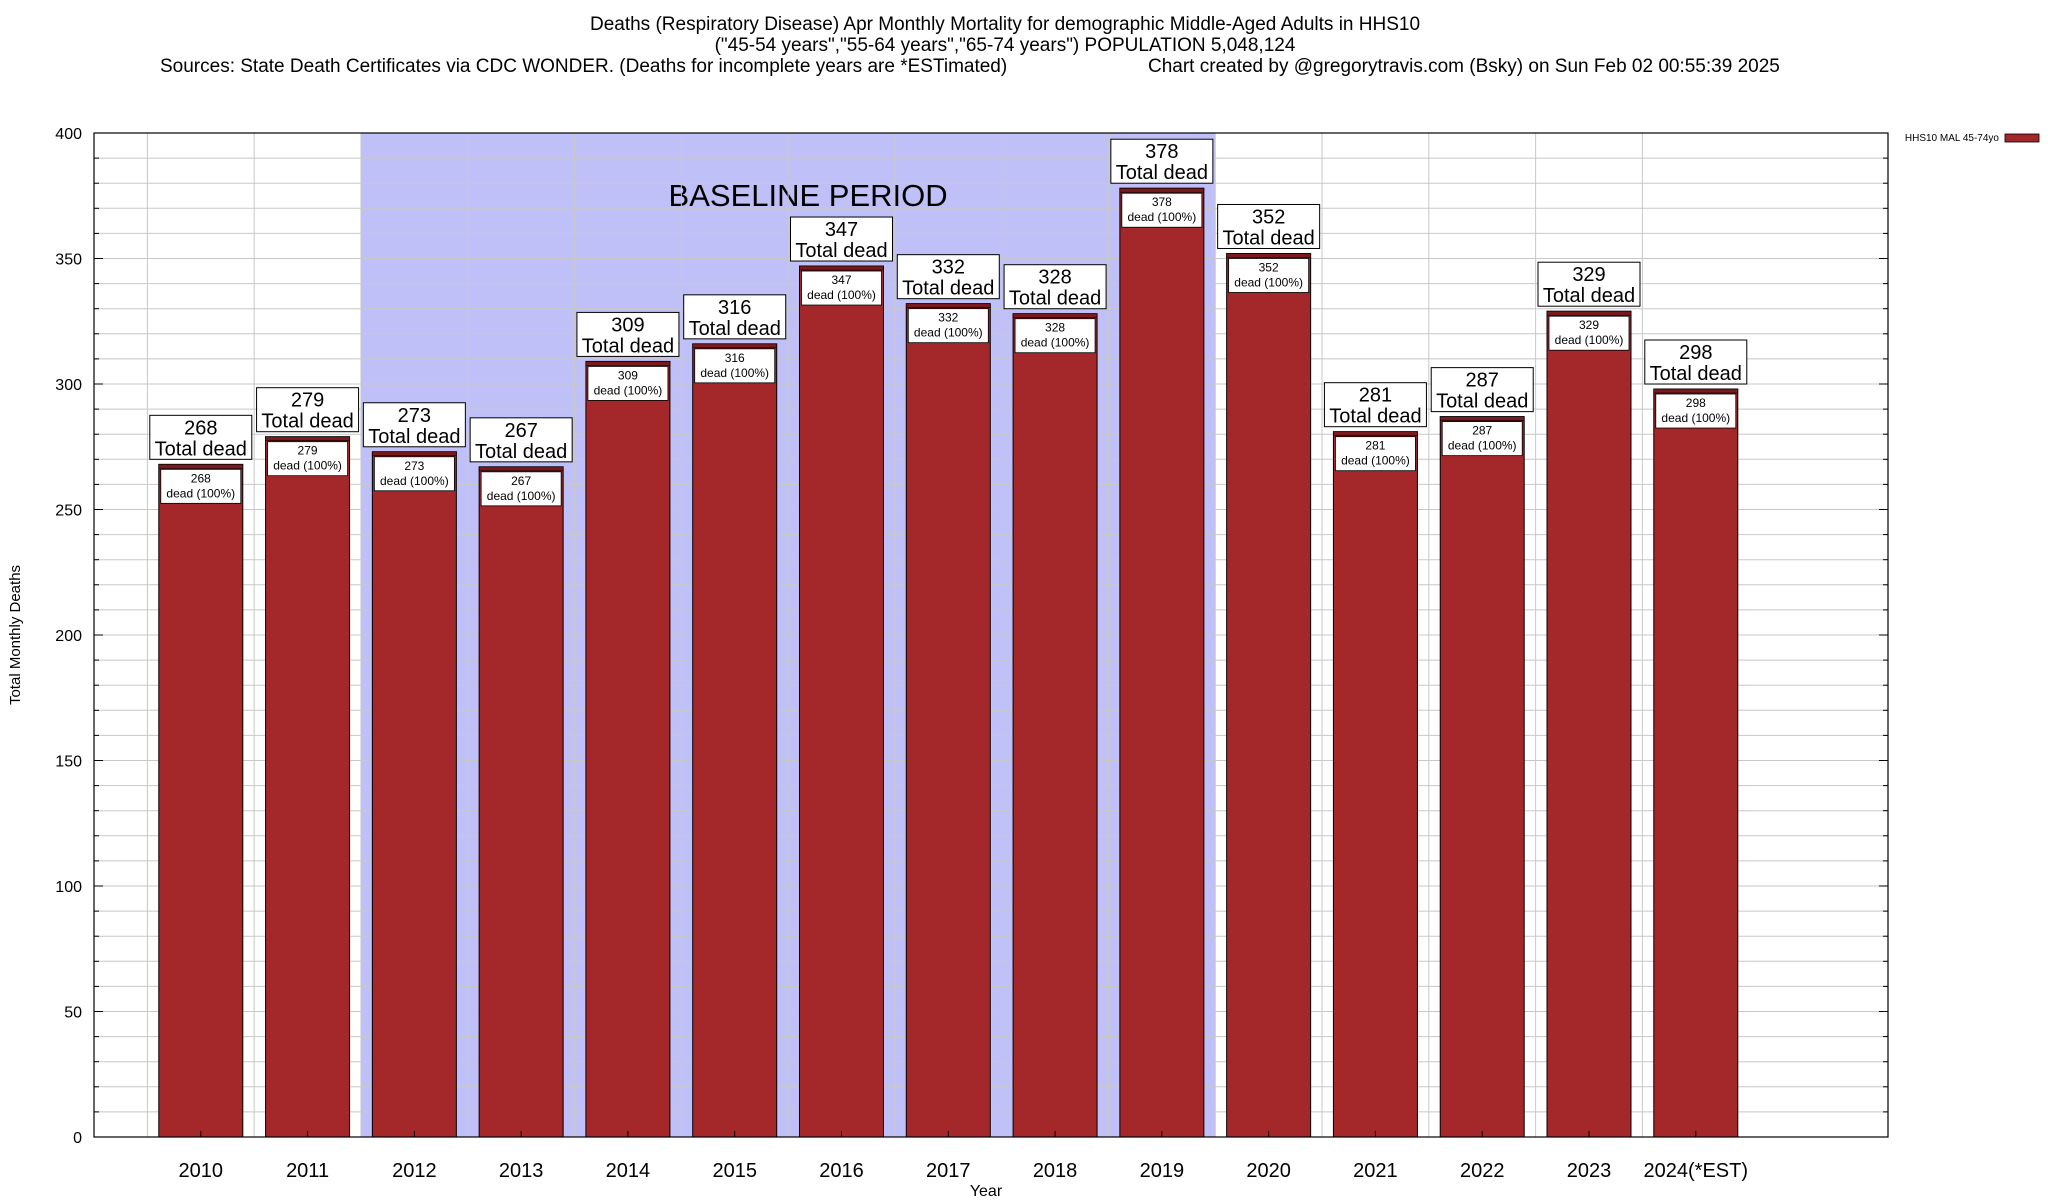 The width and height of the screenshot is (2048, 1200). Describe the element at coordinates (1375, 1171) in the screenshot. I see `x-tick-label: 2021` at that location.